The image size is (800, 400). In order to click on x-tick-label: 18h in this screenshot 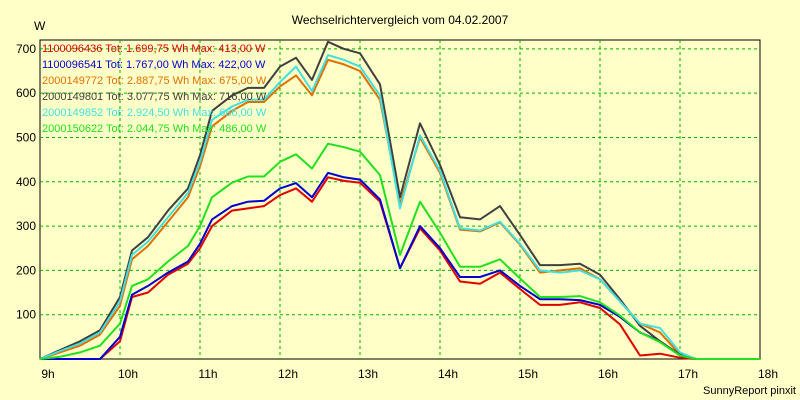, I will do `click(768, 374)`.